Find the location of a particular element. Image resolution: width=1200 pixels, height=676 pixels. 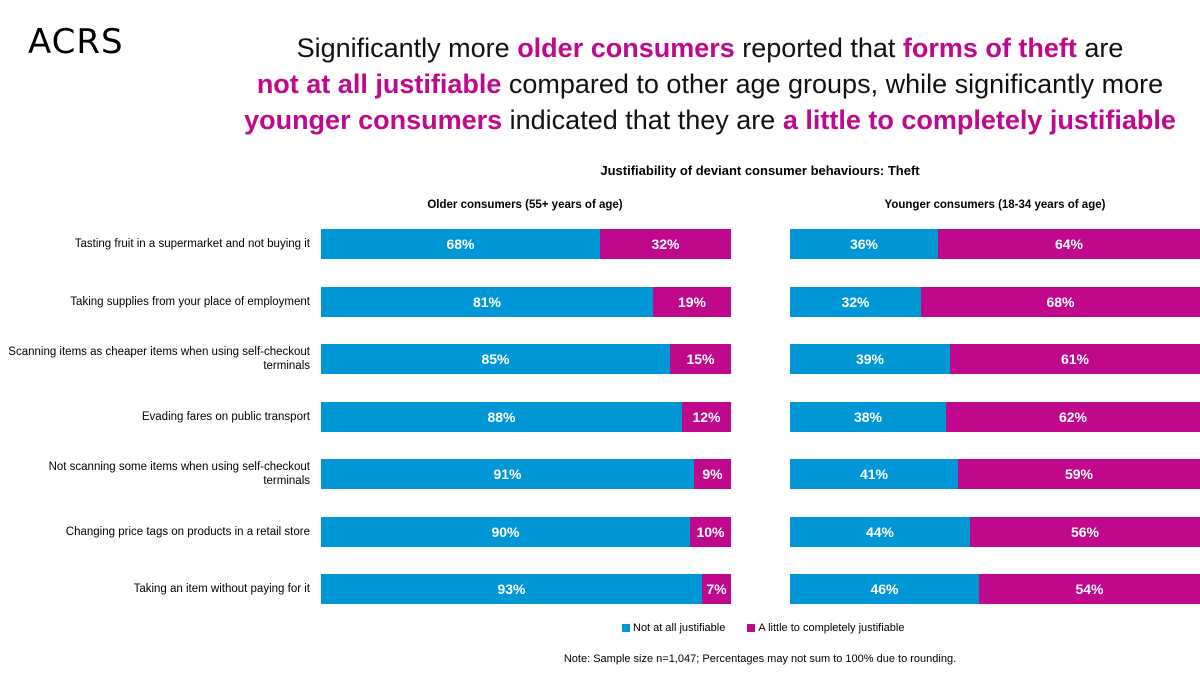

bar-segment-older-little-to-completely: 9% is located at coordinates (712, 474).